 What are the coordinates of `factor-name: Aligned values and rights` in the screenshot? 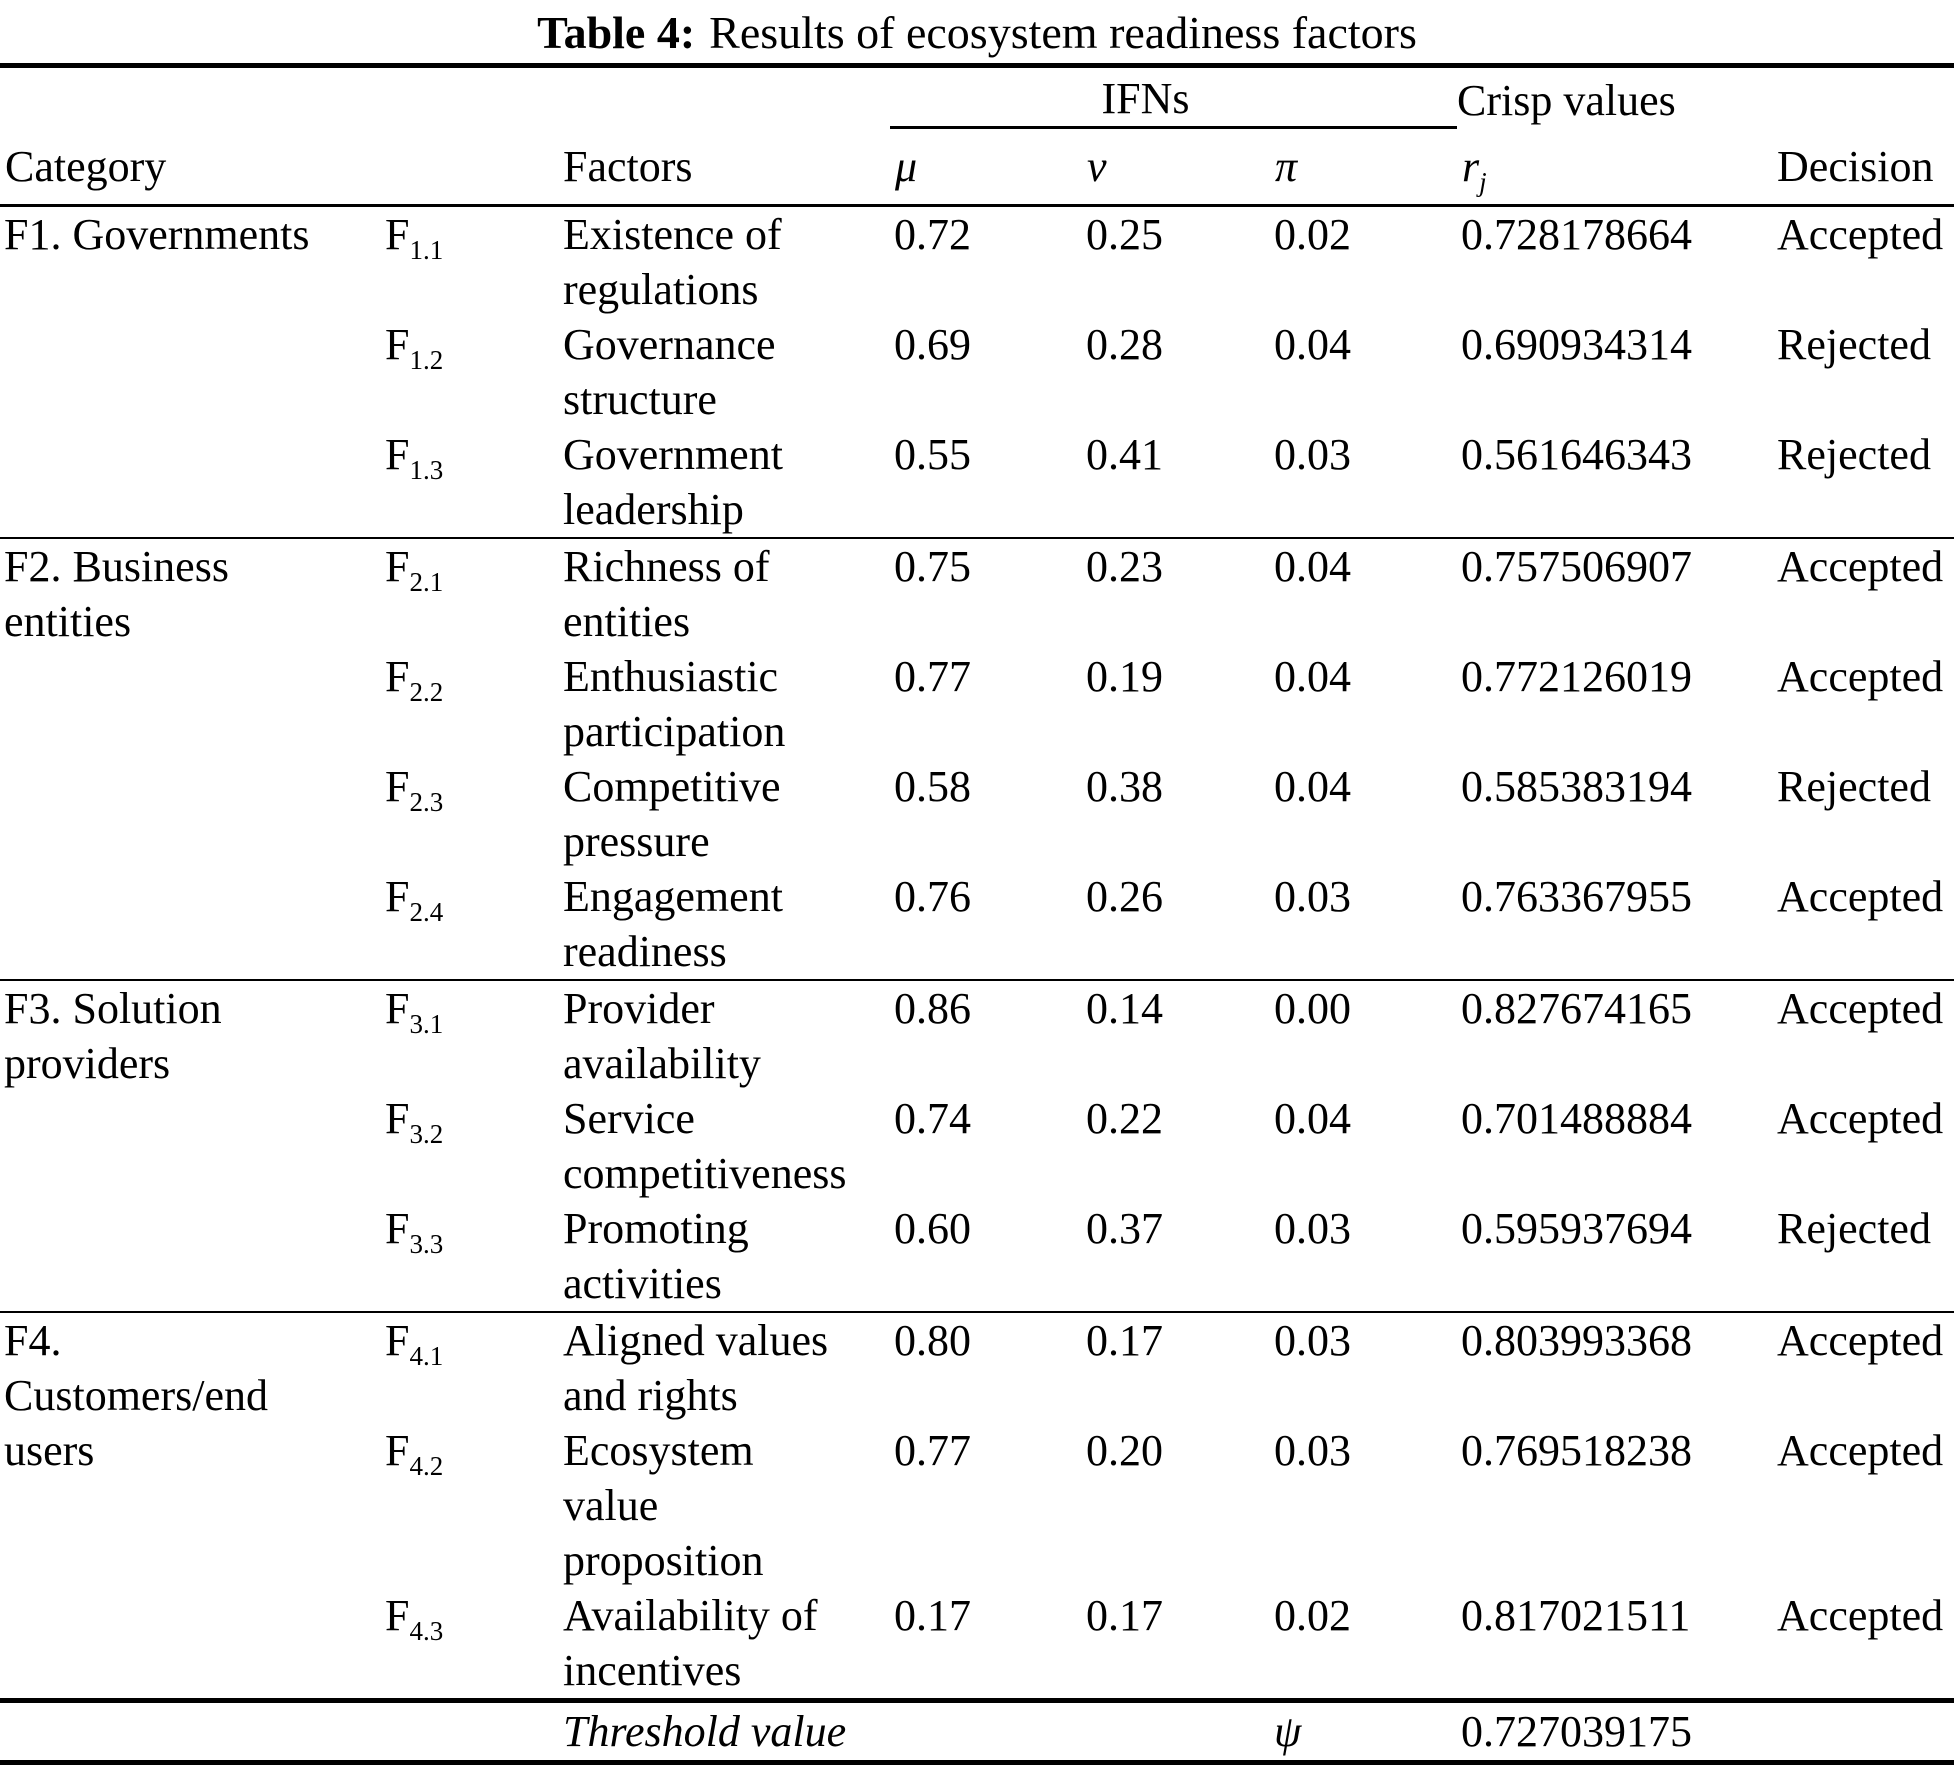 It's located at (724, 1367).